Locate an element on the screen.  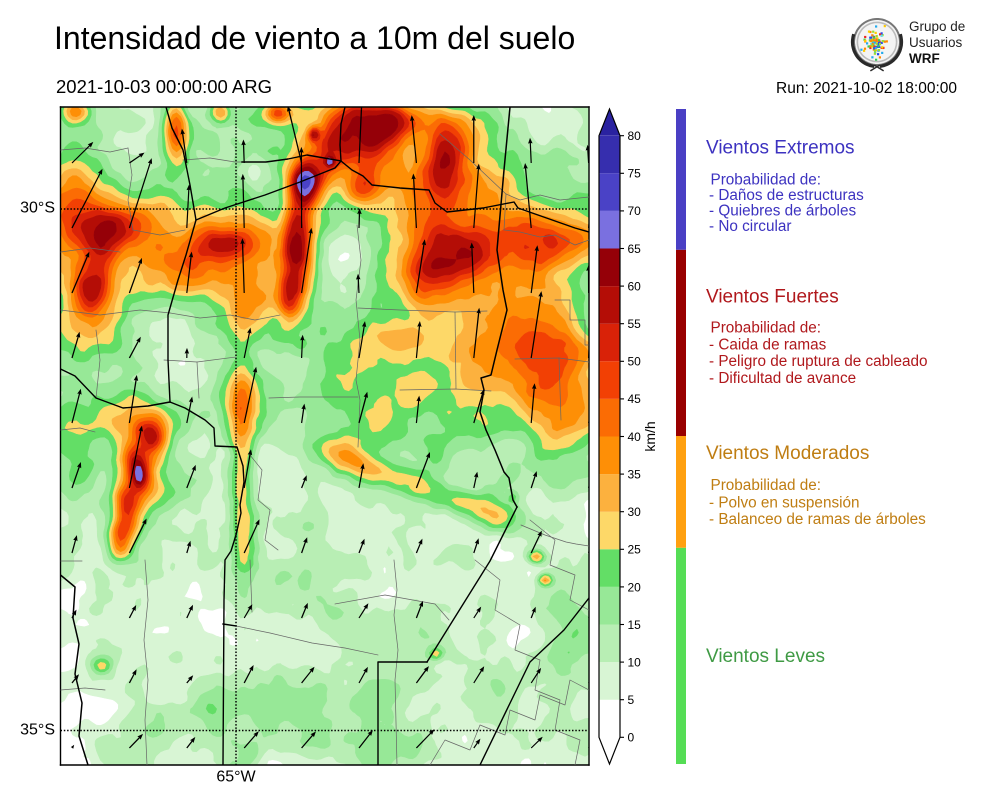
svg-text: 10 is located at coordinates (635, 663).